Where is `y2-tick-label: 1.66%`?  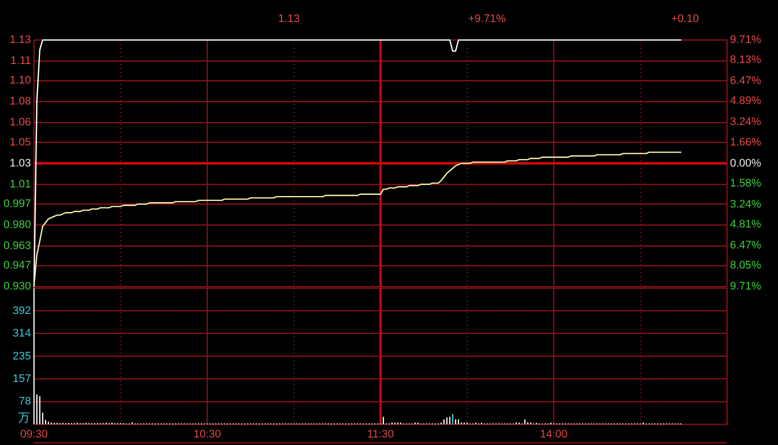
y2-tick-label: 1.66% is located at coordinates (746, 142).